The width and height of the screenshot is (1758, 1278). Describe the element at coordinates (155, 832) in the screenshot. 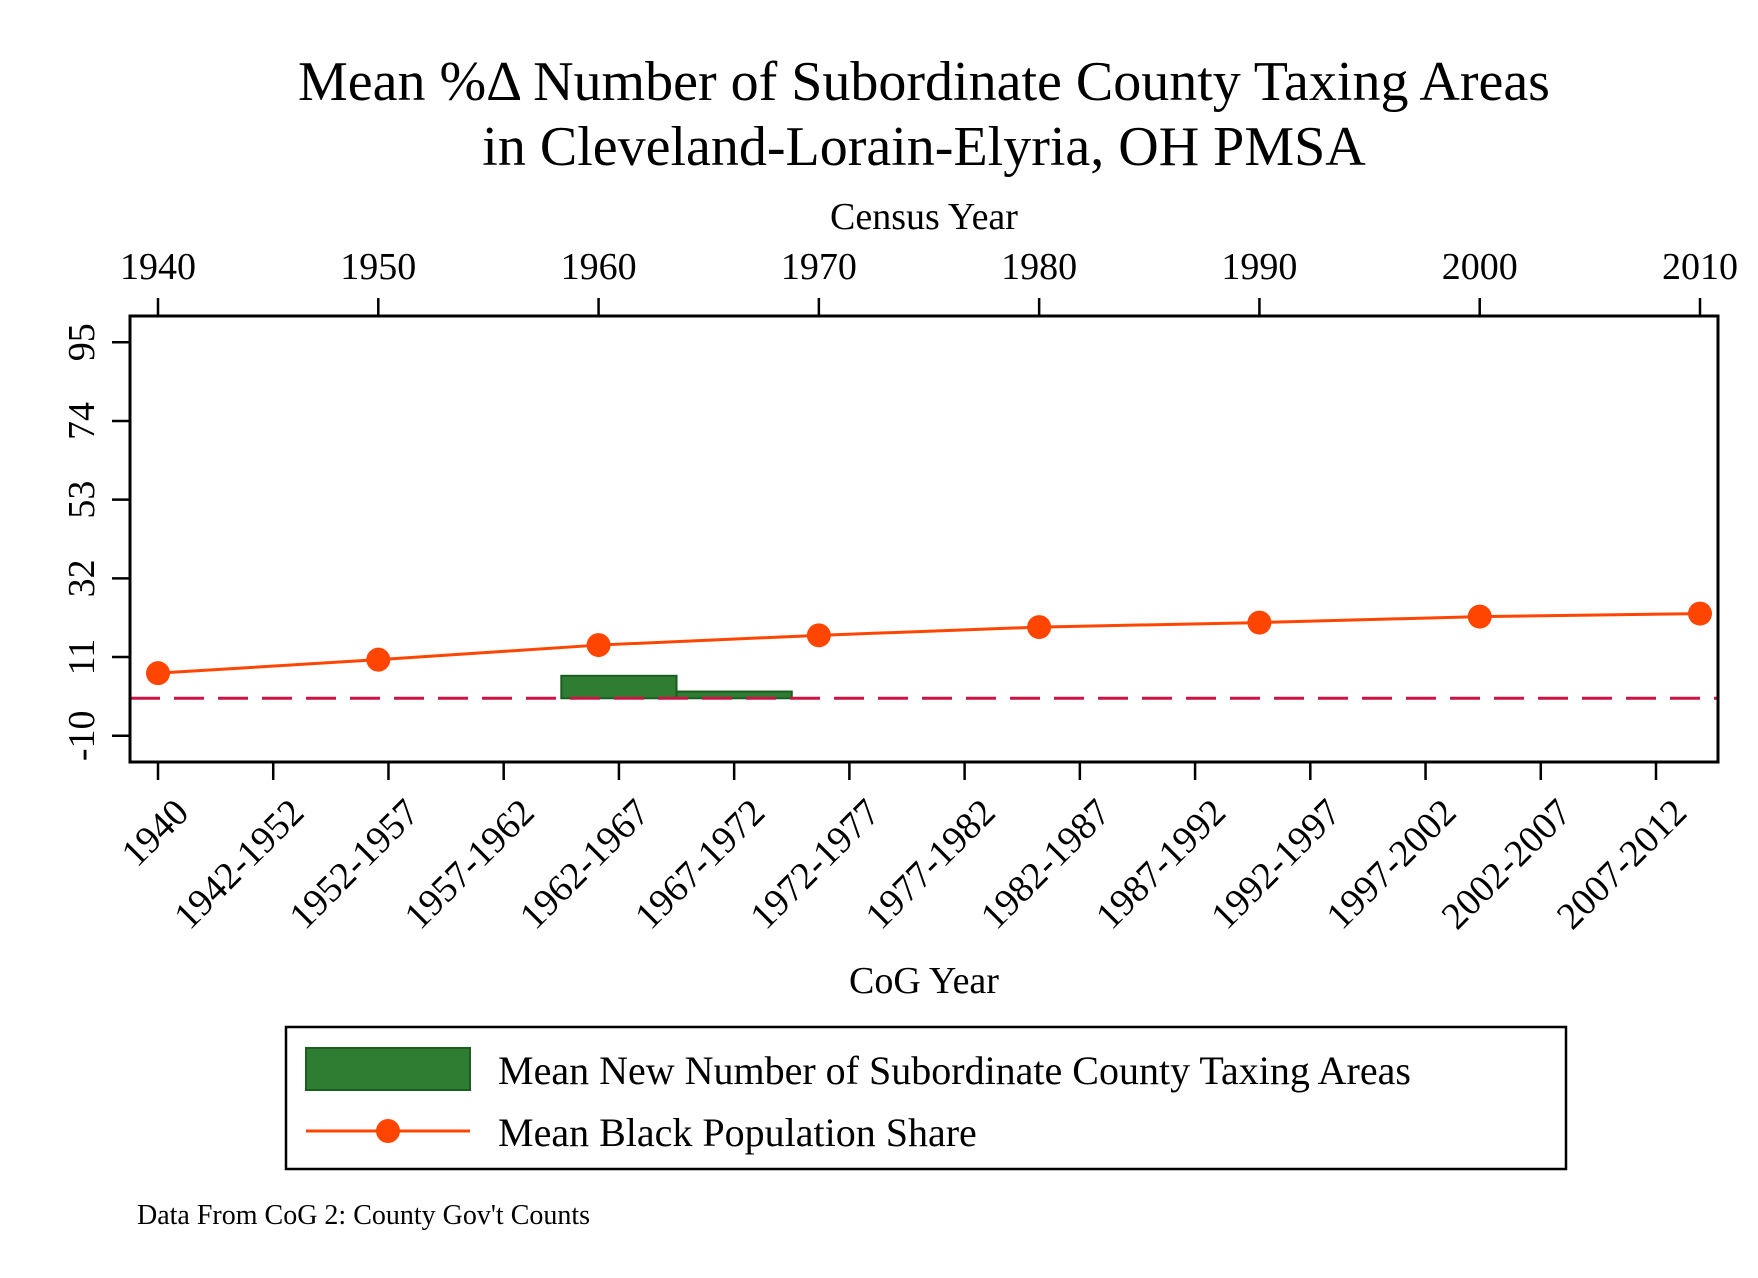

I see `bottom-axis-tick-label: 1940` at that location.